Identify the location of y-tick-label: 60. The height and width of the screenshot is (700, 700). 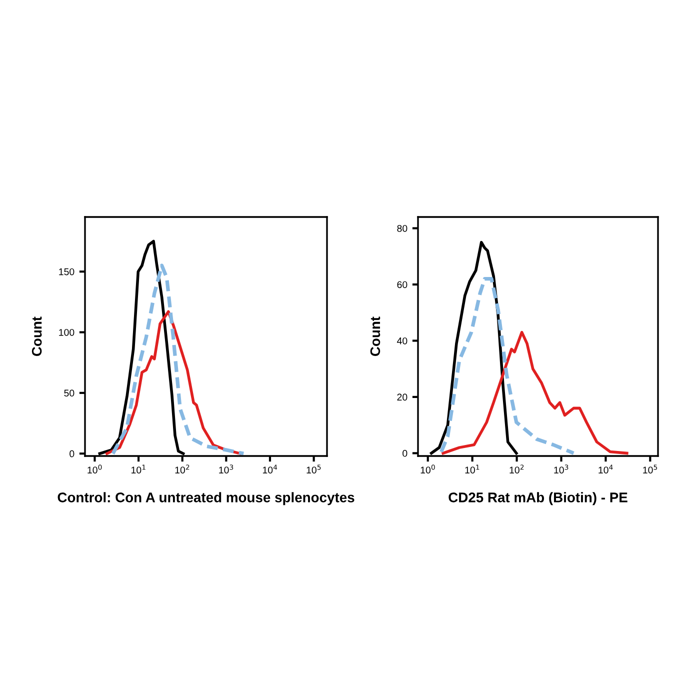
(402, 284).